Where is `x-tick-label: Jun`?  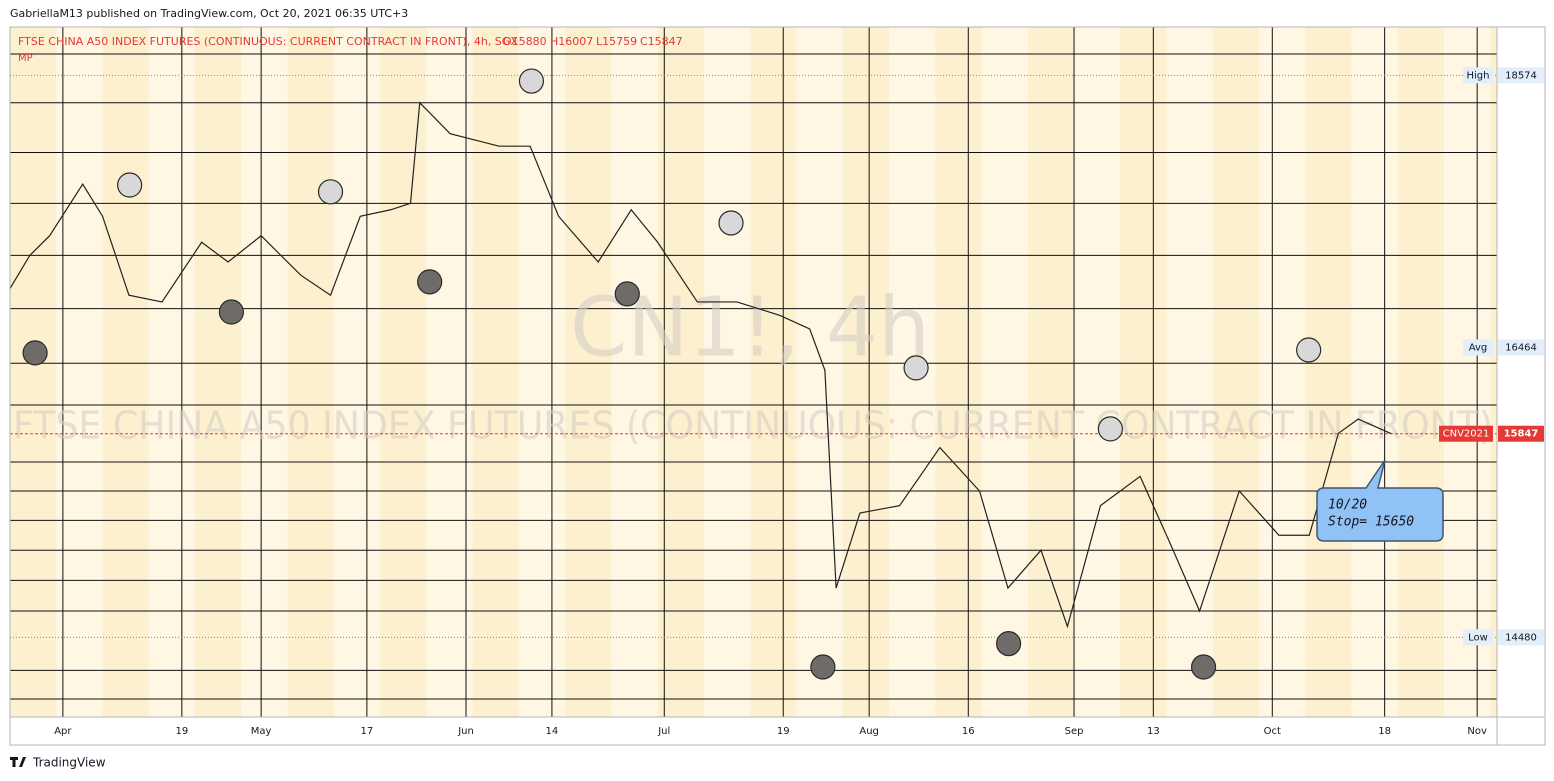
x-tick-label: Jun is located at coordinates (465, 731).